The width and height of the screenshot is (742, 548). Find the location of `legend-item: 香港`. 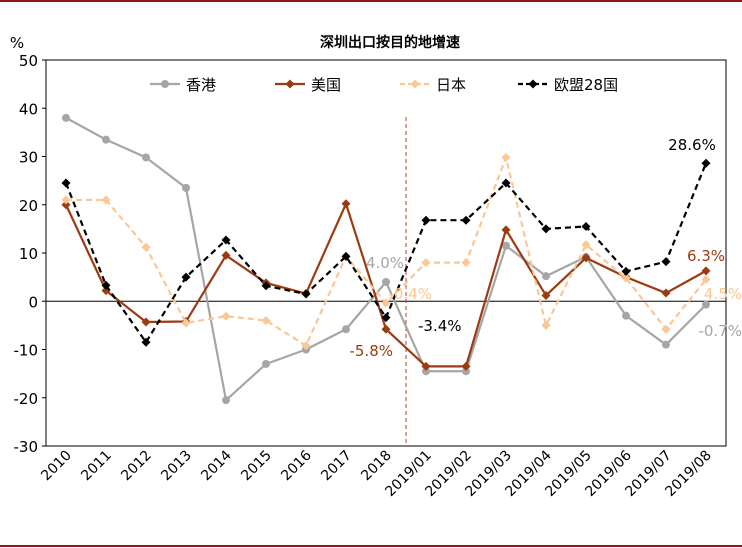

legend-item: 香港 is located at coordinates (183, 85).